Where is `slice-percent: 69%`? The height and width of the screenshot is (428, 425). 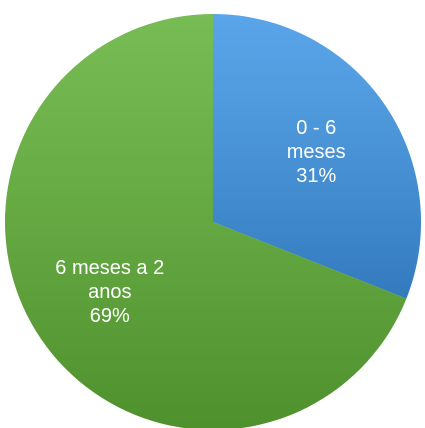 slice-percent: 69% is located at coordinates (109, 316).